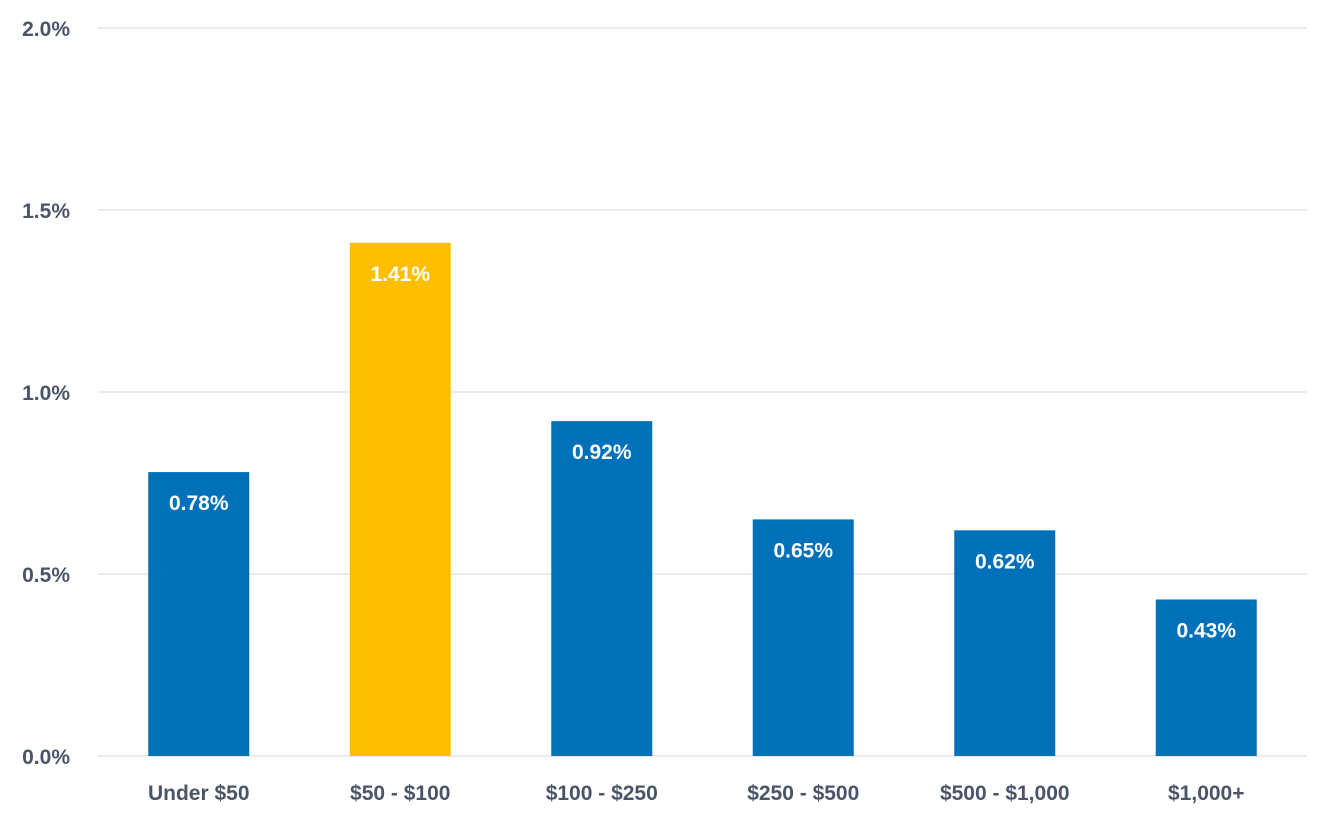 The height and width of the screenshot is (823, 1334). I want to click on bar-value-label: 1.41%, so click(400, 274).